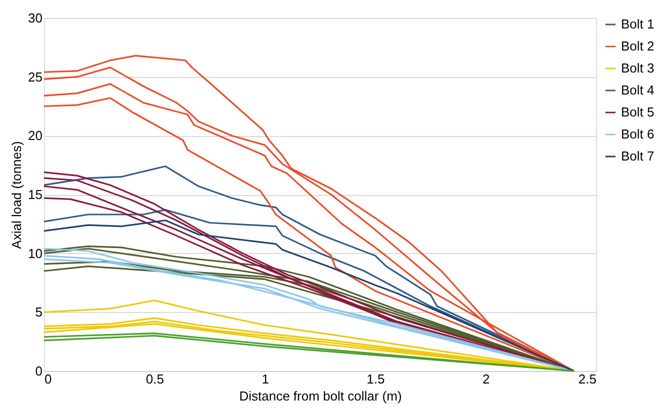 Image resolution: width=665 pixels, height=413 pixels. Describe the element at coordinates (35, 76) in the screenshot. I see `y-tick-label: 25` at that location.